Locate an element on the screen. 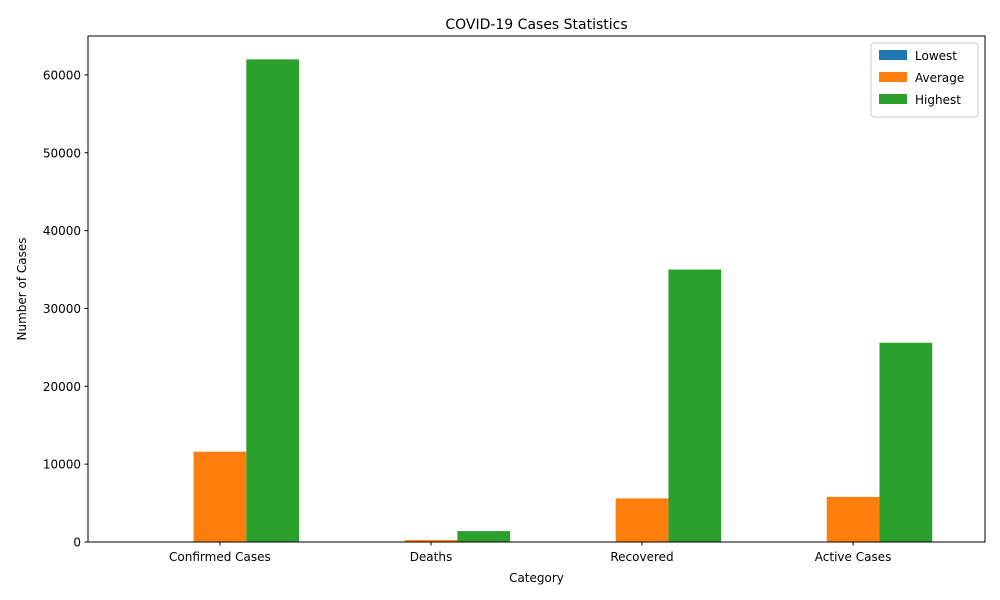 This screenshot has height=600, width=1000. legend-swatch-lowest is located at coordinates (893, 55).